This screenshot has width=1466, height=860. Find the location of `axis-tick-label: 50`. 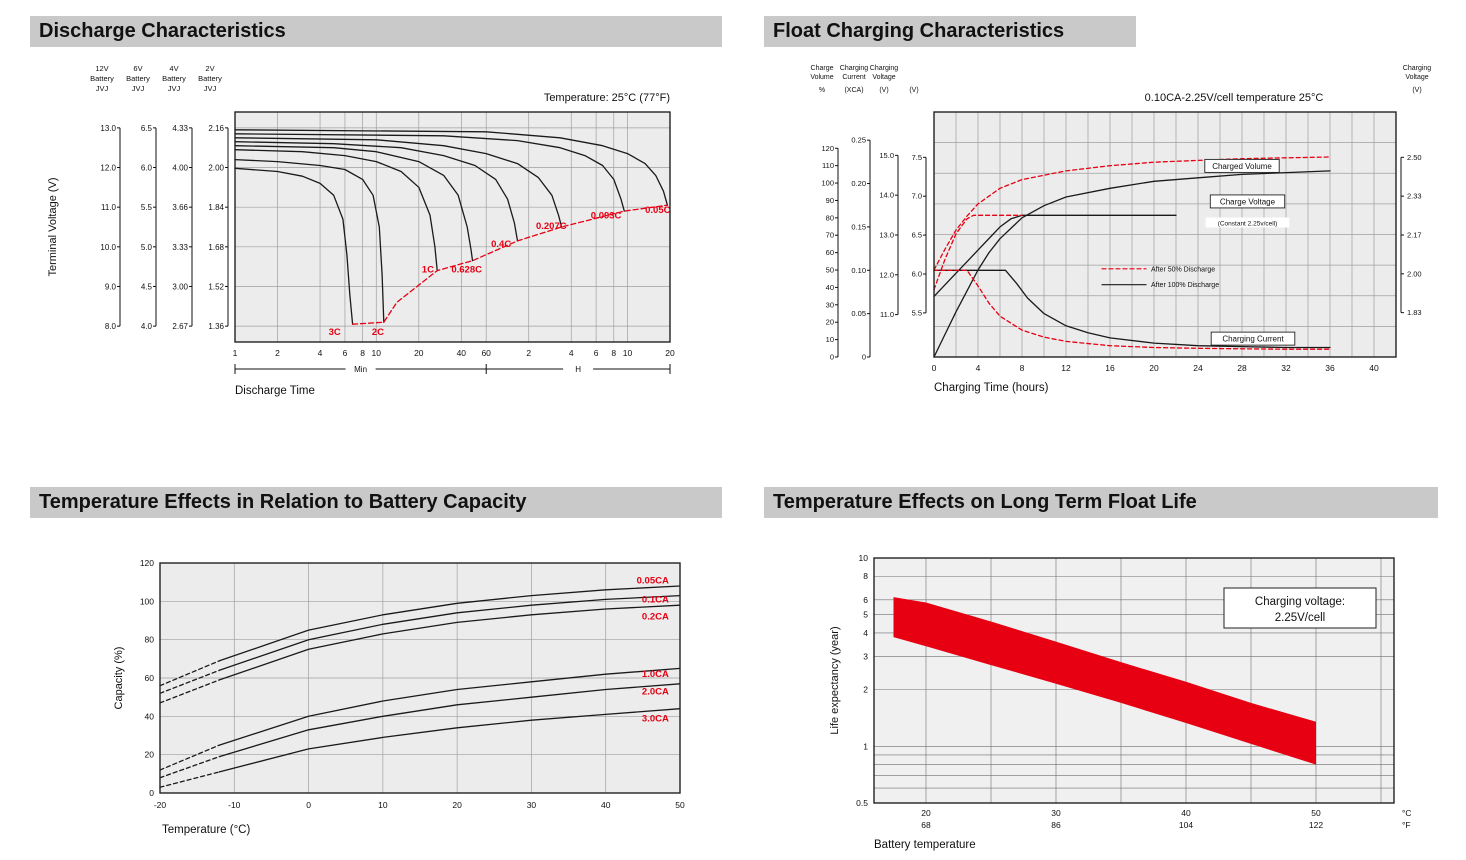

axis-tick-label: 50 is located at coordinates (830, 270).